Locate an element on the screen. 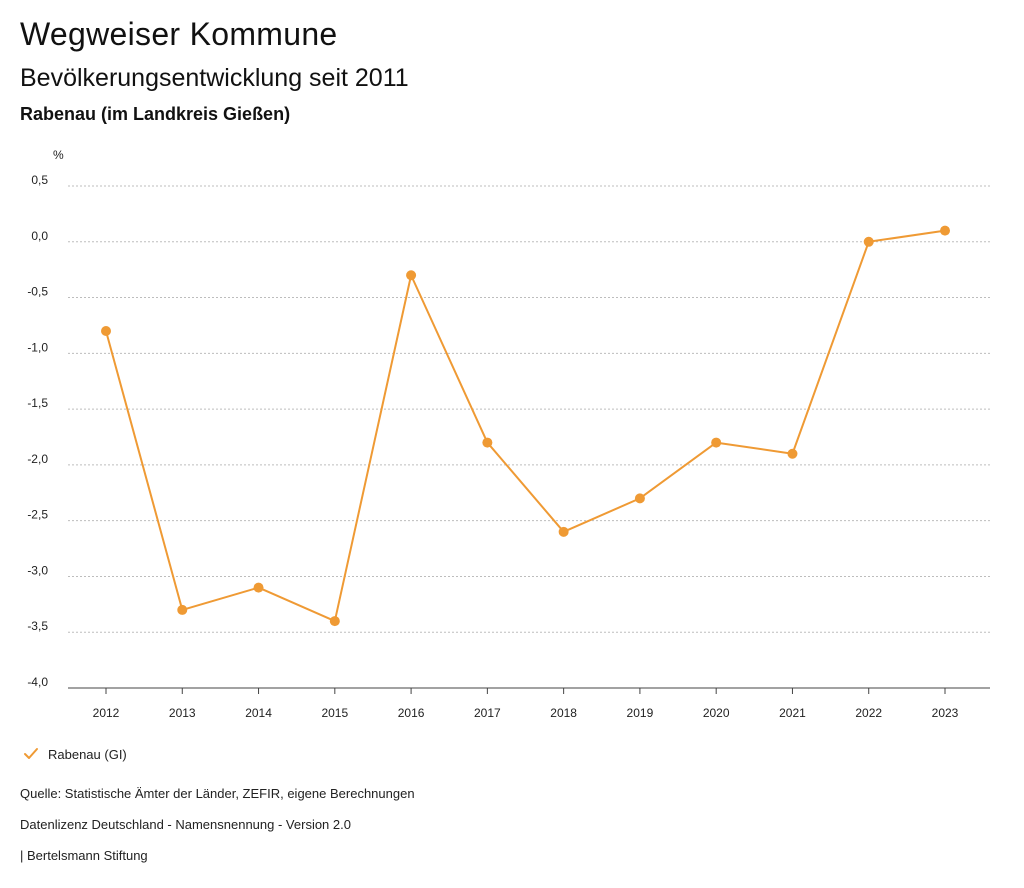 The image size is (1024, 888). x-tick-label: 2023 is located at coordinates (945, 713).